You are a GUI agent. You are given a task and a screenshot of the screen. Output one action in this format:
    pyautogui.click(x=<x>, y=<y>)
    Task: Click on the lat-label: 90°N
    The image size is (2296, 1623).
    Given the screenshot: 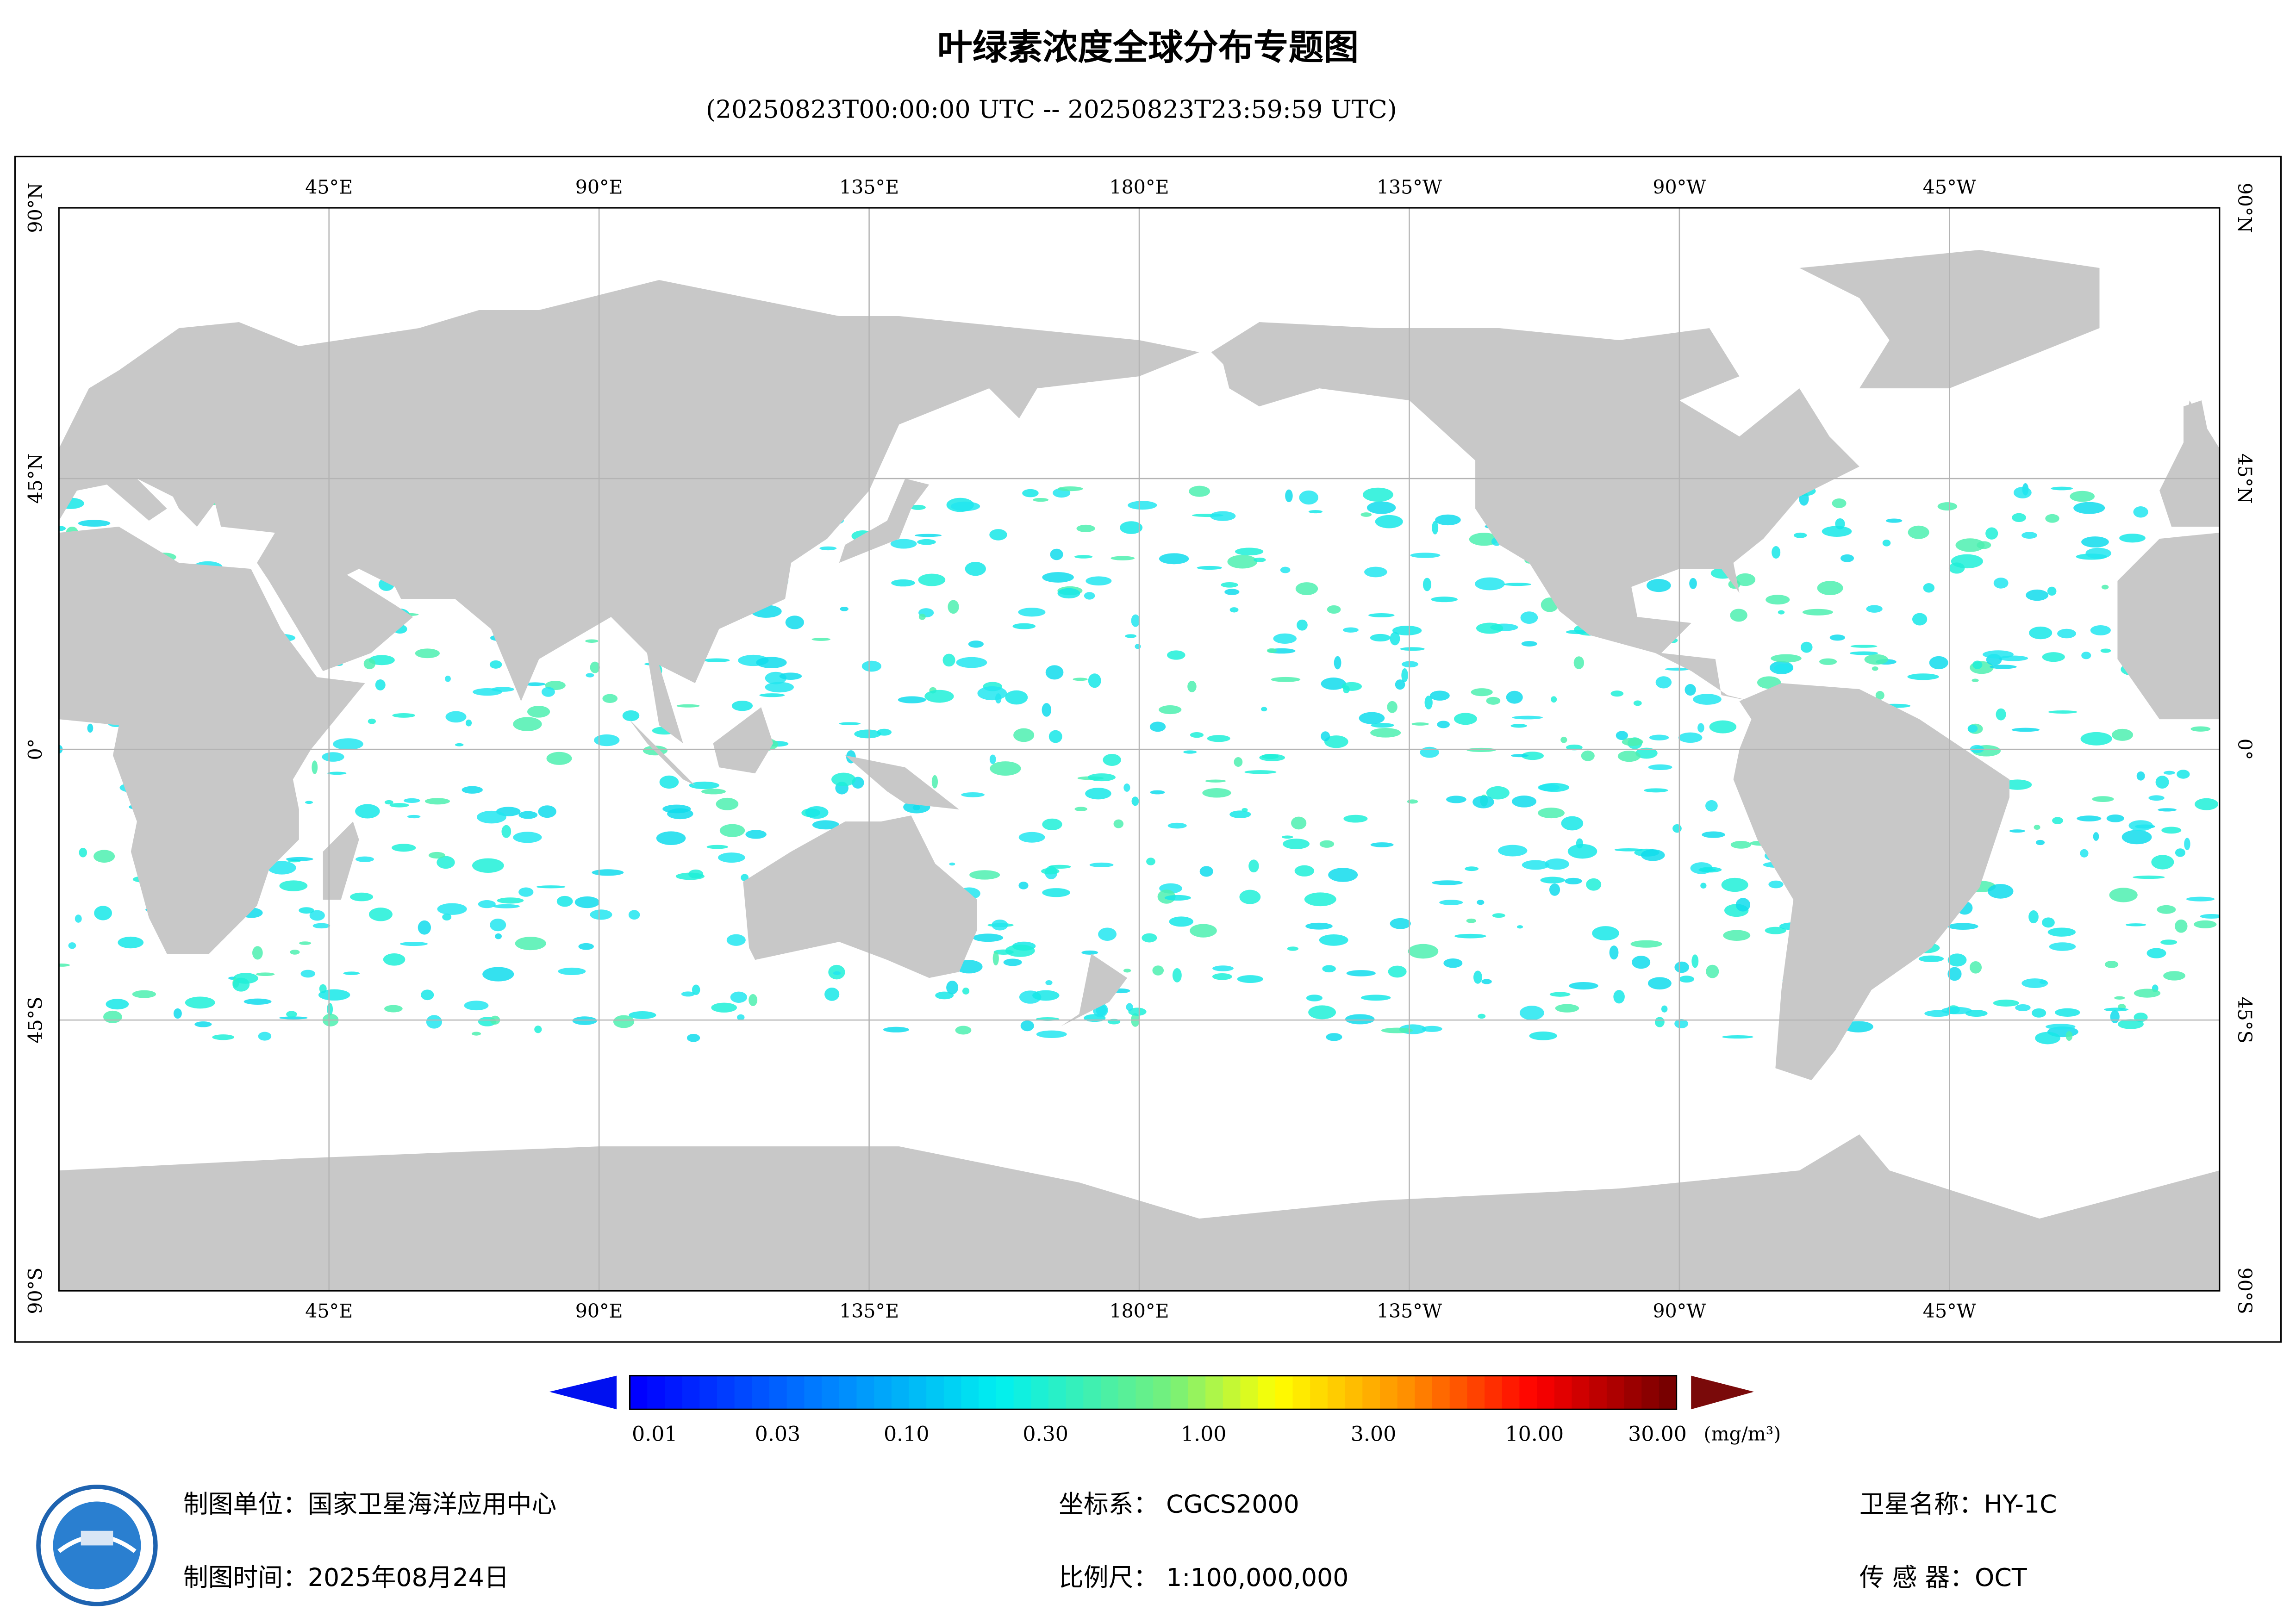 What is the action you would take?
    pyautogui.click(x=2245, y=208)
    